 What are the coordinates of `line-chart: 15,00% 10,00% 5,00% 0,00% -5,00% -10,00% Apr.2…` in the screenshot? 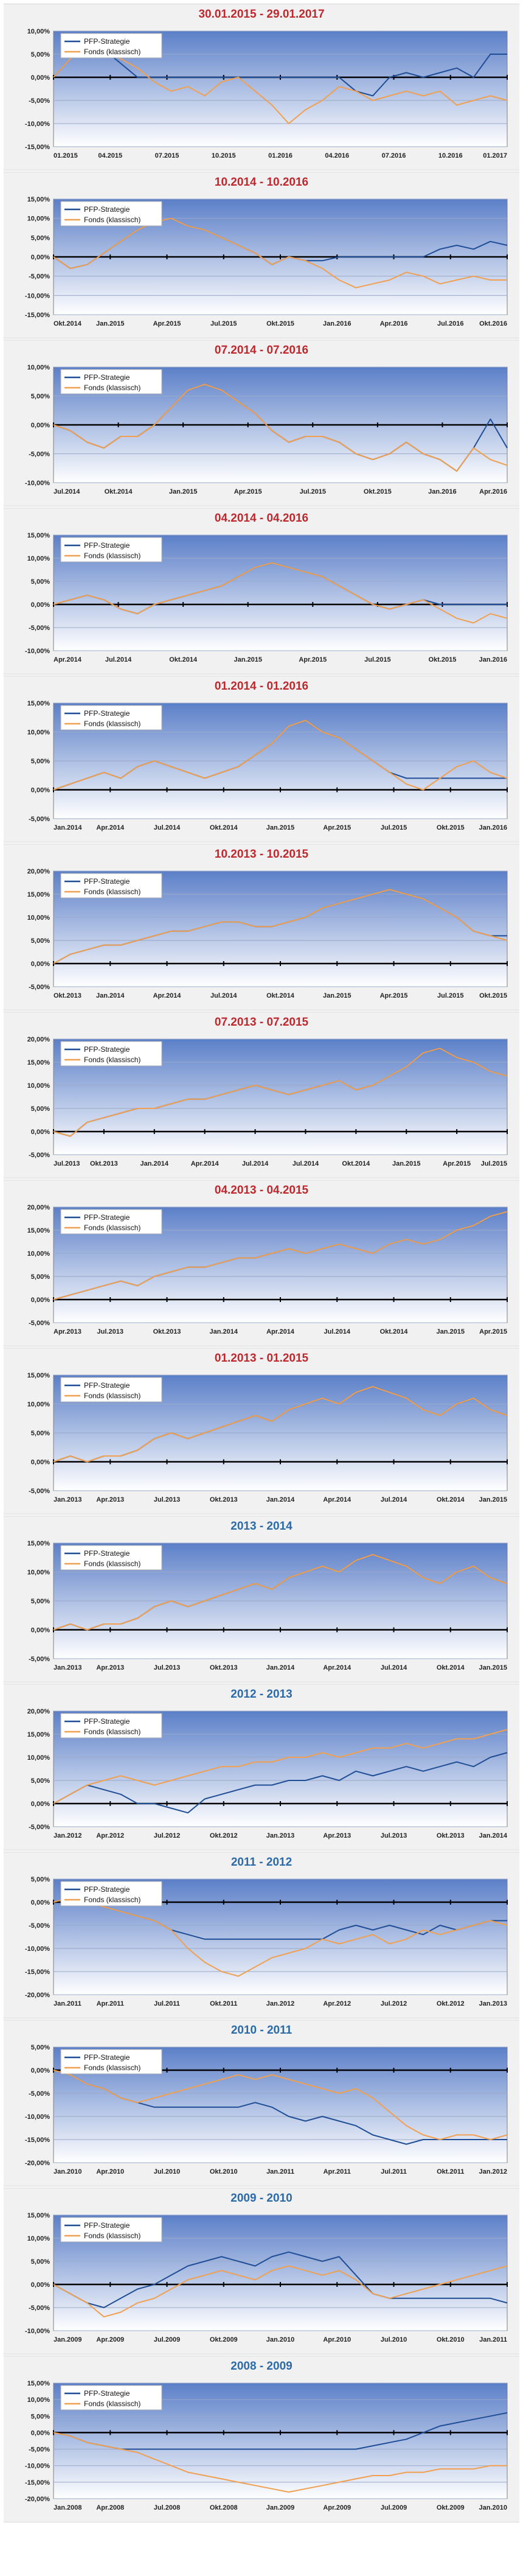 It's located at (266, 597).